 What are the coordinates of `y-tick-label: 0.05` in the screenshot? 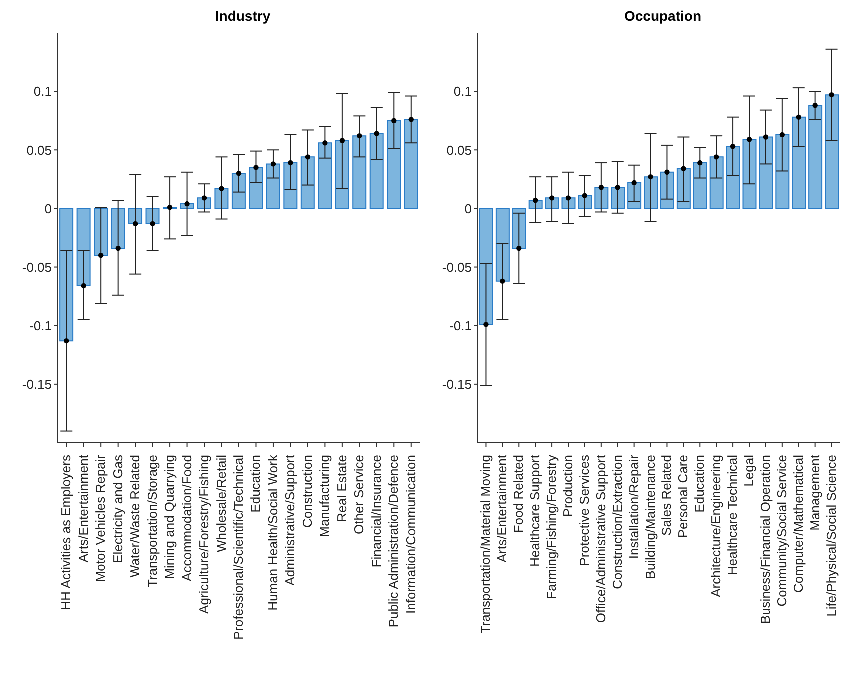 It's located at (459, 150).